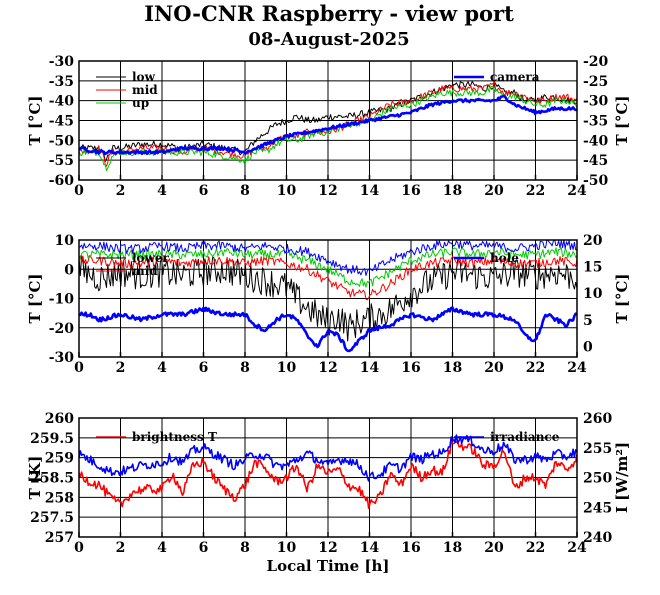 This screenshot has height=595, width=660. I want to click on series-line-low, so click(328, 121).